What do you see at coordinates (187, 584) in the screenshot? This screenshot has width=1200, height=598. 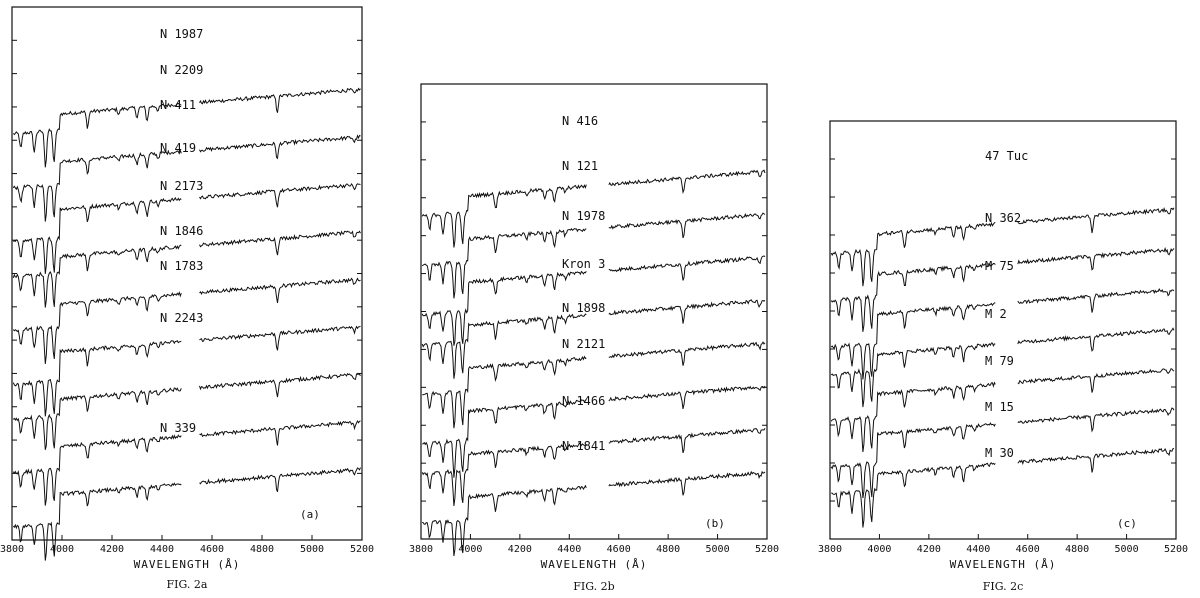 I see `panel-a-caption: FIG. 2a` at bounding box center [187, 584].